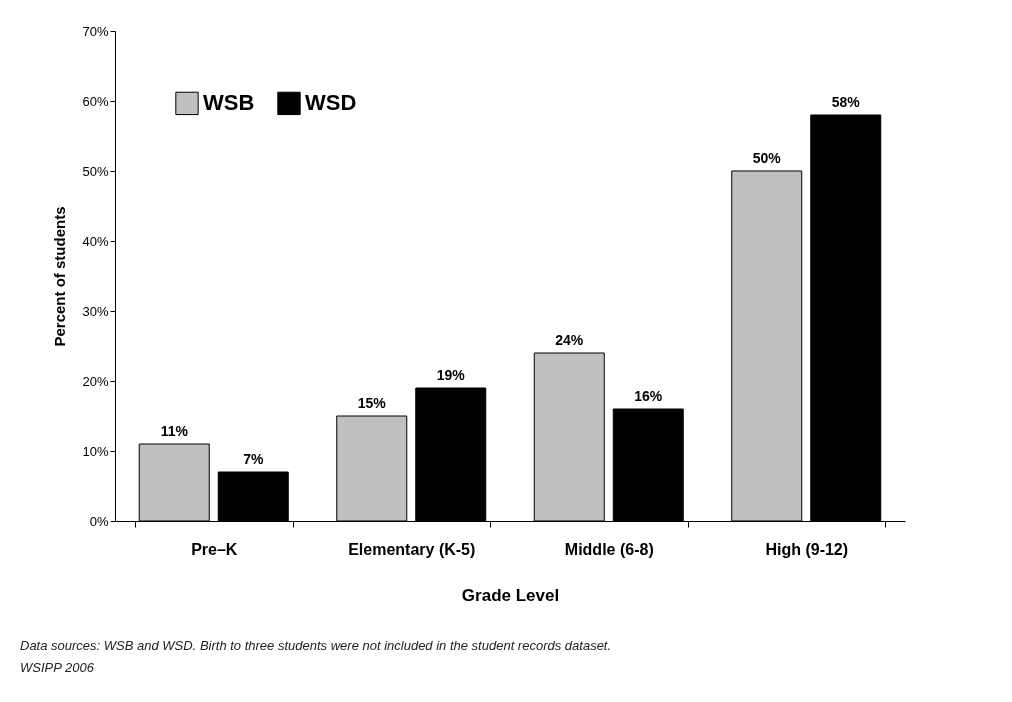 The width and height of the screenshot is (1012, 702). What do you see at coordinates (60, 276) in the screenshot?
I see `y-axis-title: Percent of students` at bounding box center [60, 276].